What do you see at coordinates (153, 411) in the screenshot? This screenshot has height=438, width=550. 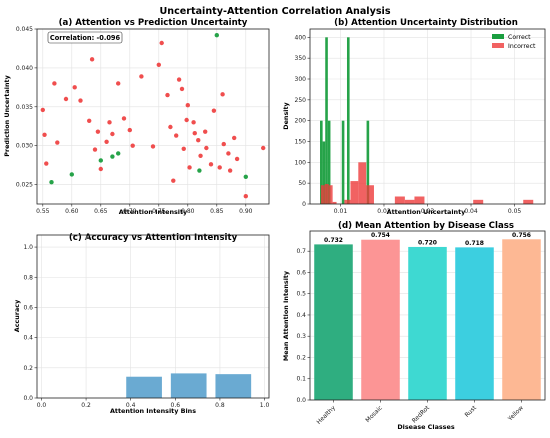 I see `panel-c-xlabel: Attention Intensity Bins` at bounding box center [153, 411].